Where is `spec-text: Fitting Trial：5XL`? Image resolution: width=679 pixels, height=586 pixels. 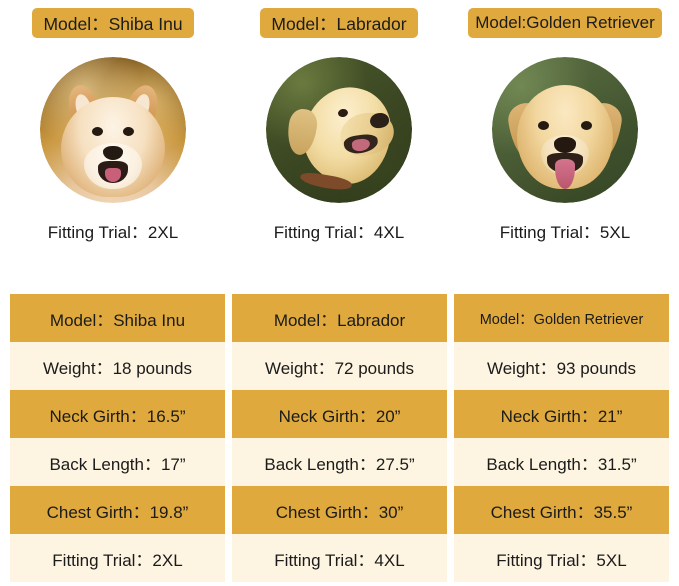
spec-text: Fitting Trial：5XL is located at coordinates (561, 560).